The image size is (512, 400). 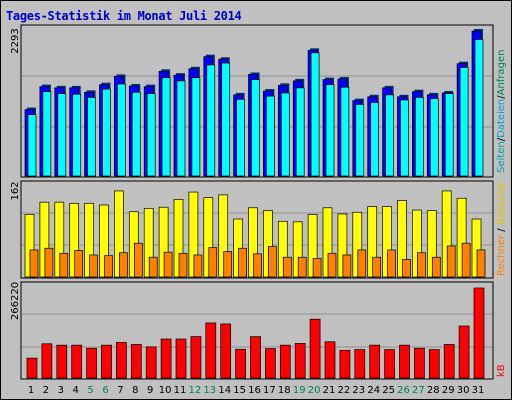 What do you see at coordinates (501, 255) in the screenshot?
I see `legend-middle-part: Rechner` at bounding box center [501, 255].